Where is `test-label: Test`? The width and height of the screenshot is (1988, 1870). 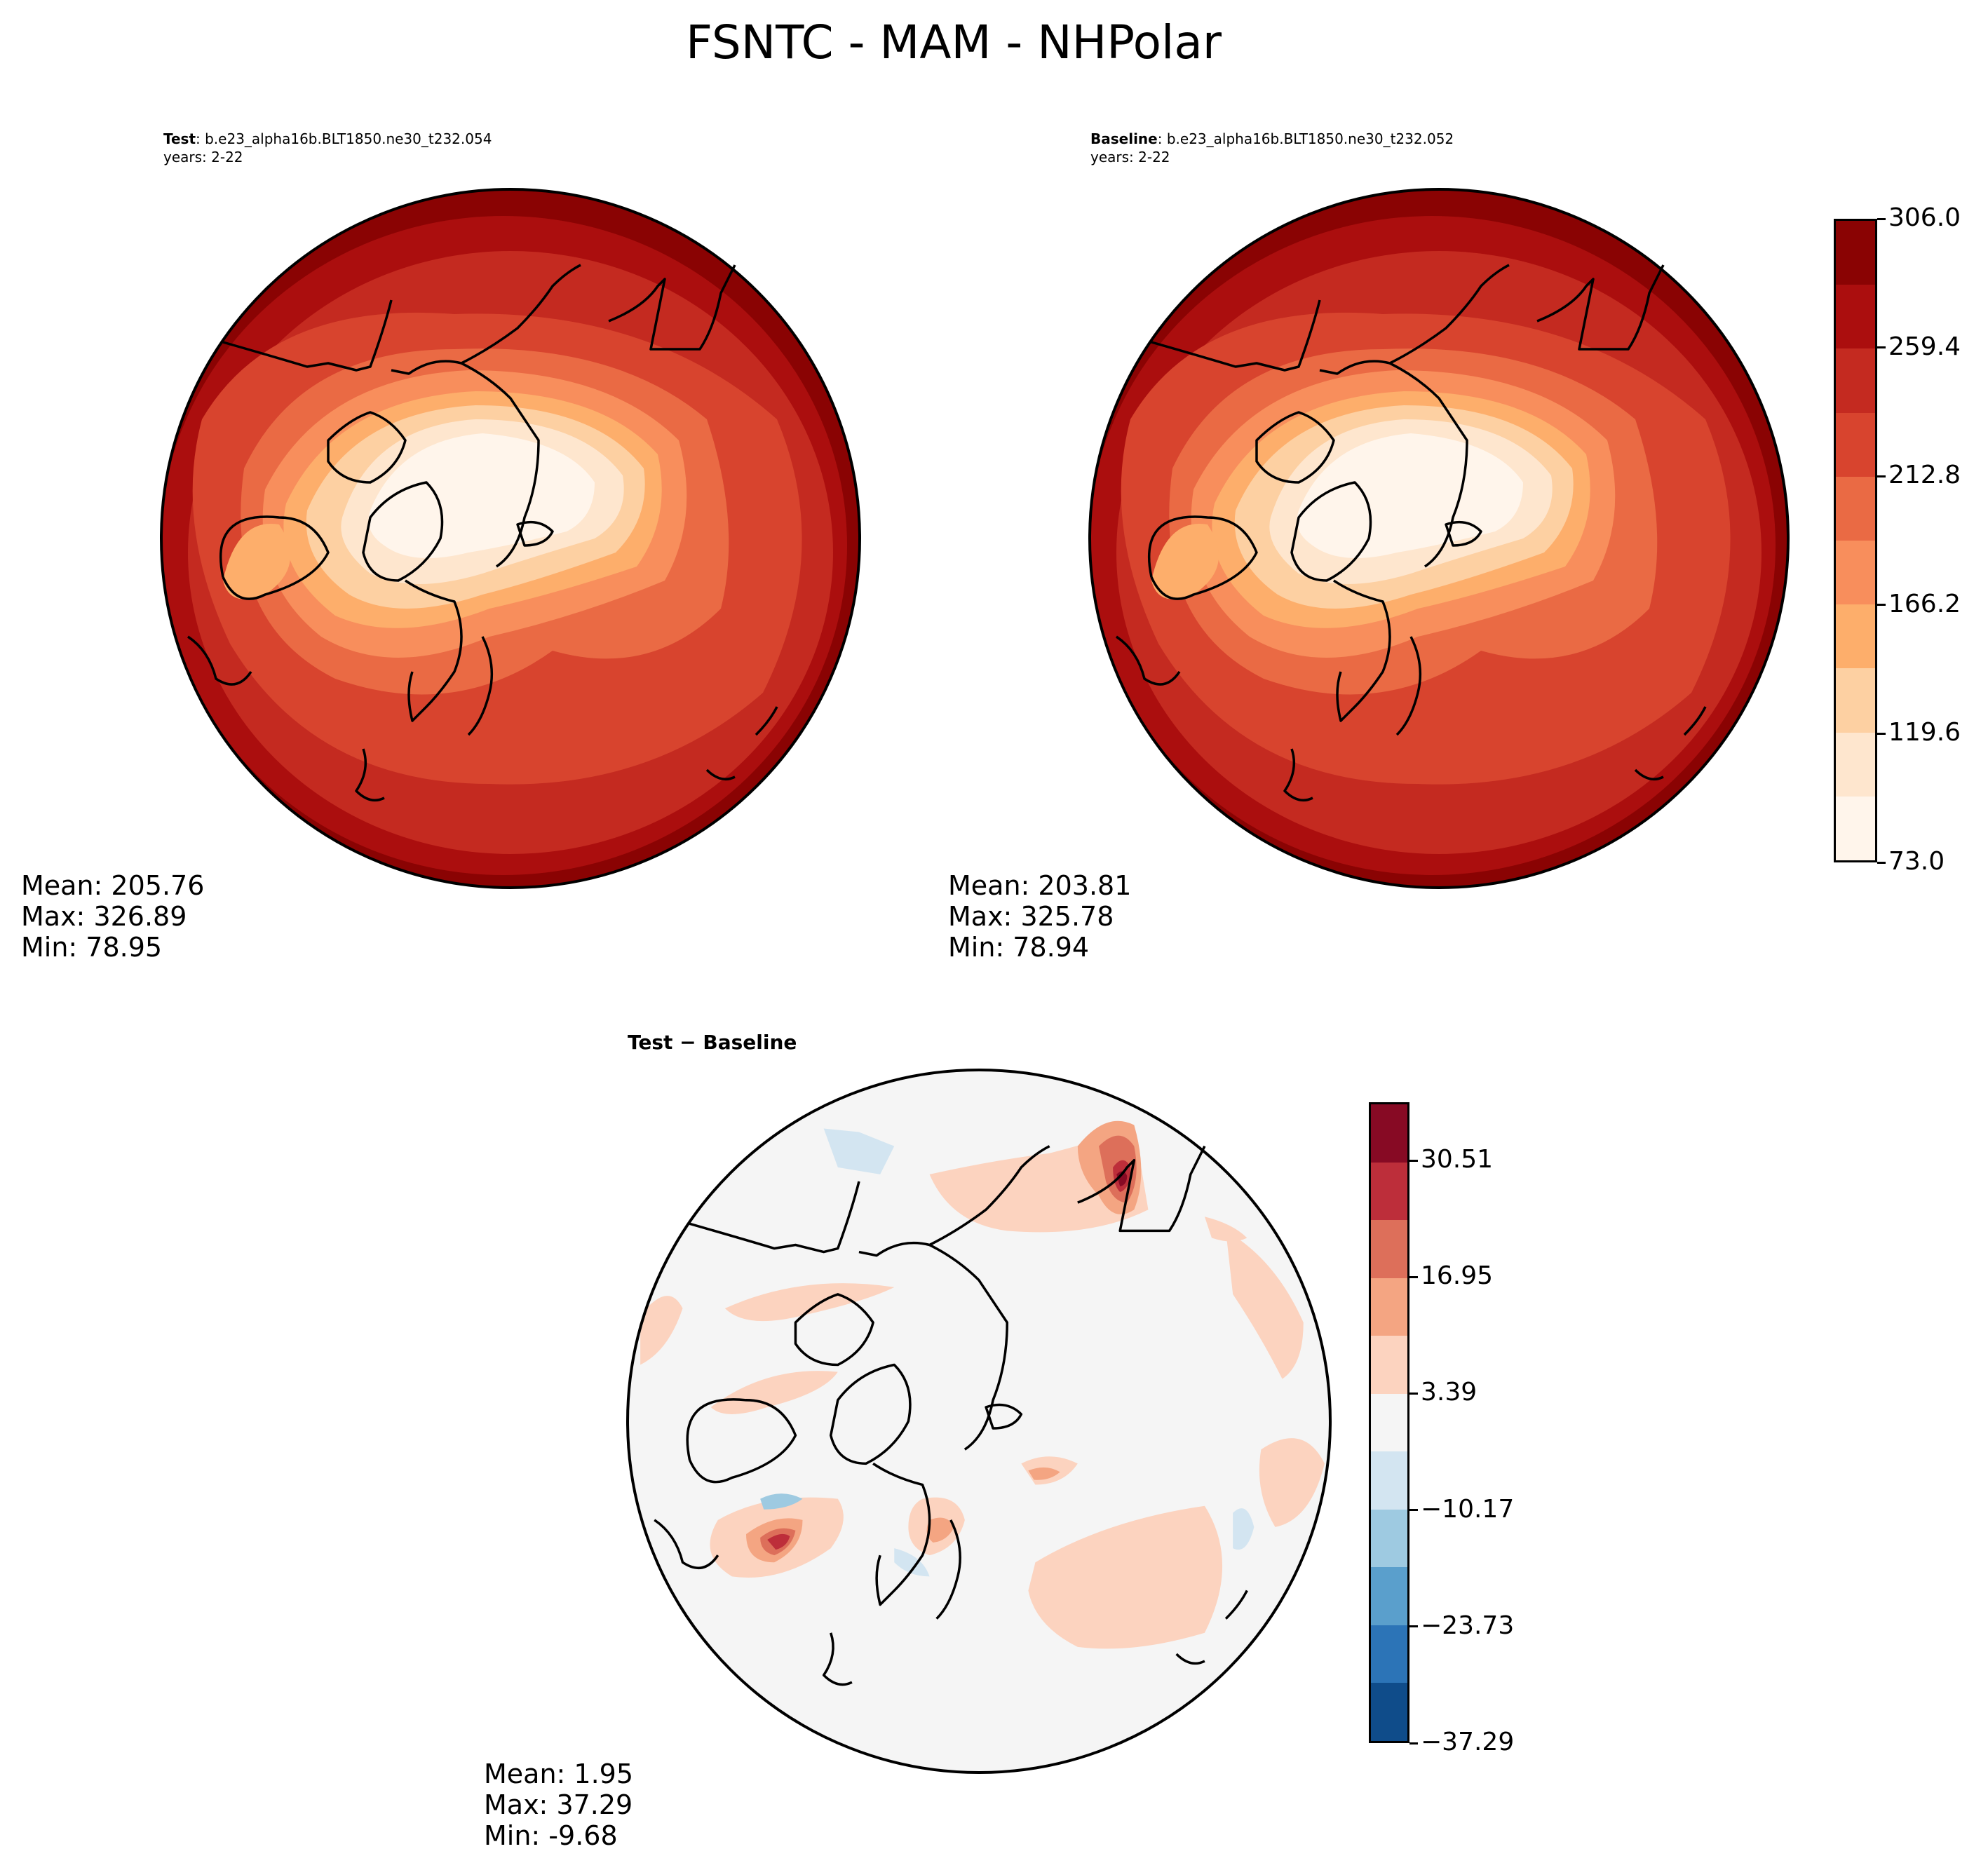
test-label: Test is located at coordinates (179, 138).